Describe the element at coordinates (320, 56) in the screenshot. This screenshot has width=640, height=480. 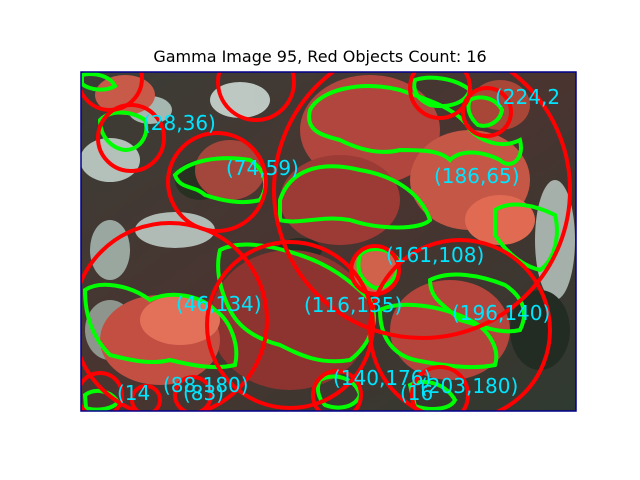
I see `figure-title: Gamma Image 95, Red Objects Count: 16` at that location.